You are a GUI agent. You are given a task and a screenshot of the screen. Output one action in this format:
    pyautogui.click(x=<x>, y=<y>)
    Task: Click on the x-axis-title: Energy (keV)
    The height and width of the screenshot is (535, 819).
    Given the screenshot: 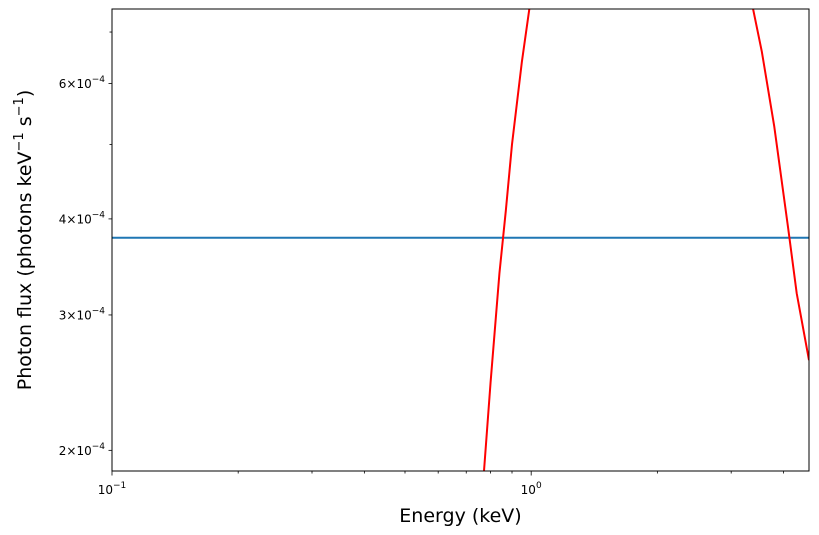 What is the action you would take?
    pyautogui.click(x=460, y=516)
    